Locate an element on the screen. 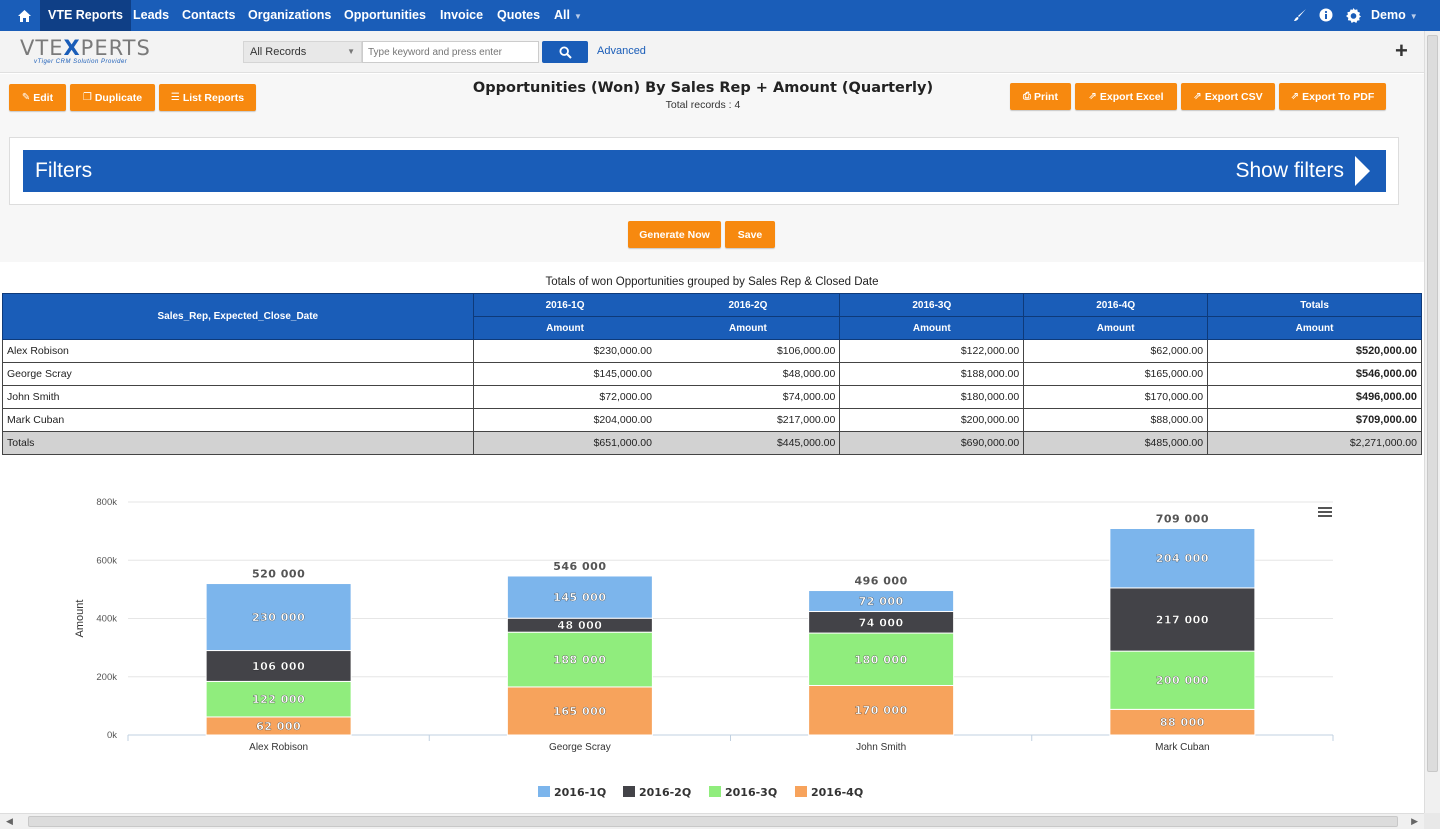  horizontal-scroll-thumb is located at coordinates (713, 821).